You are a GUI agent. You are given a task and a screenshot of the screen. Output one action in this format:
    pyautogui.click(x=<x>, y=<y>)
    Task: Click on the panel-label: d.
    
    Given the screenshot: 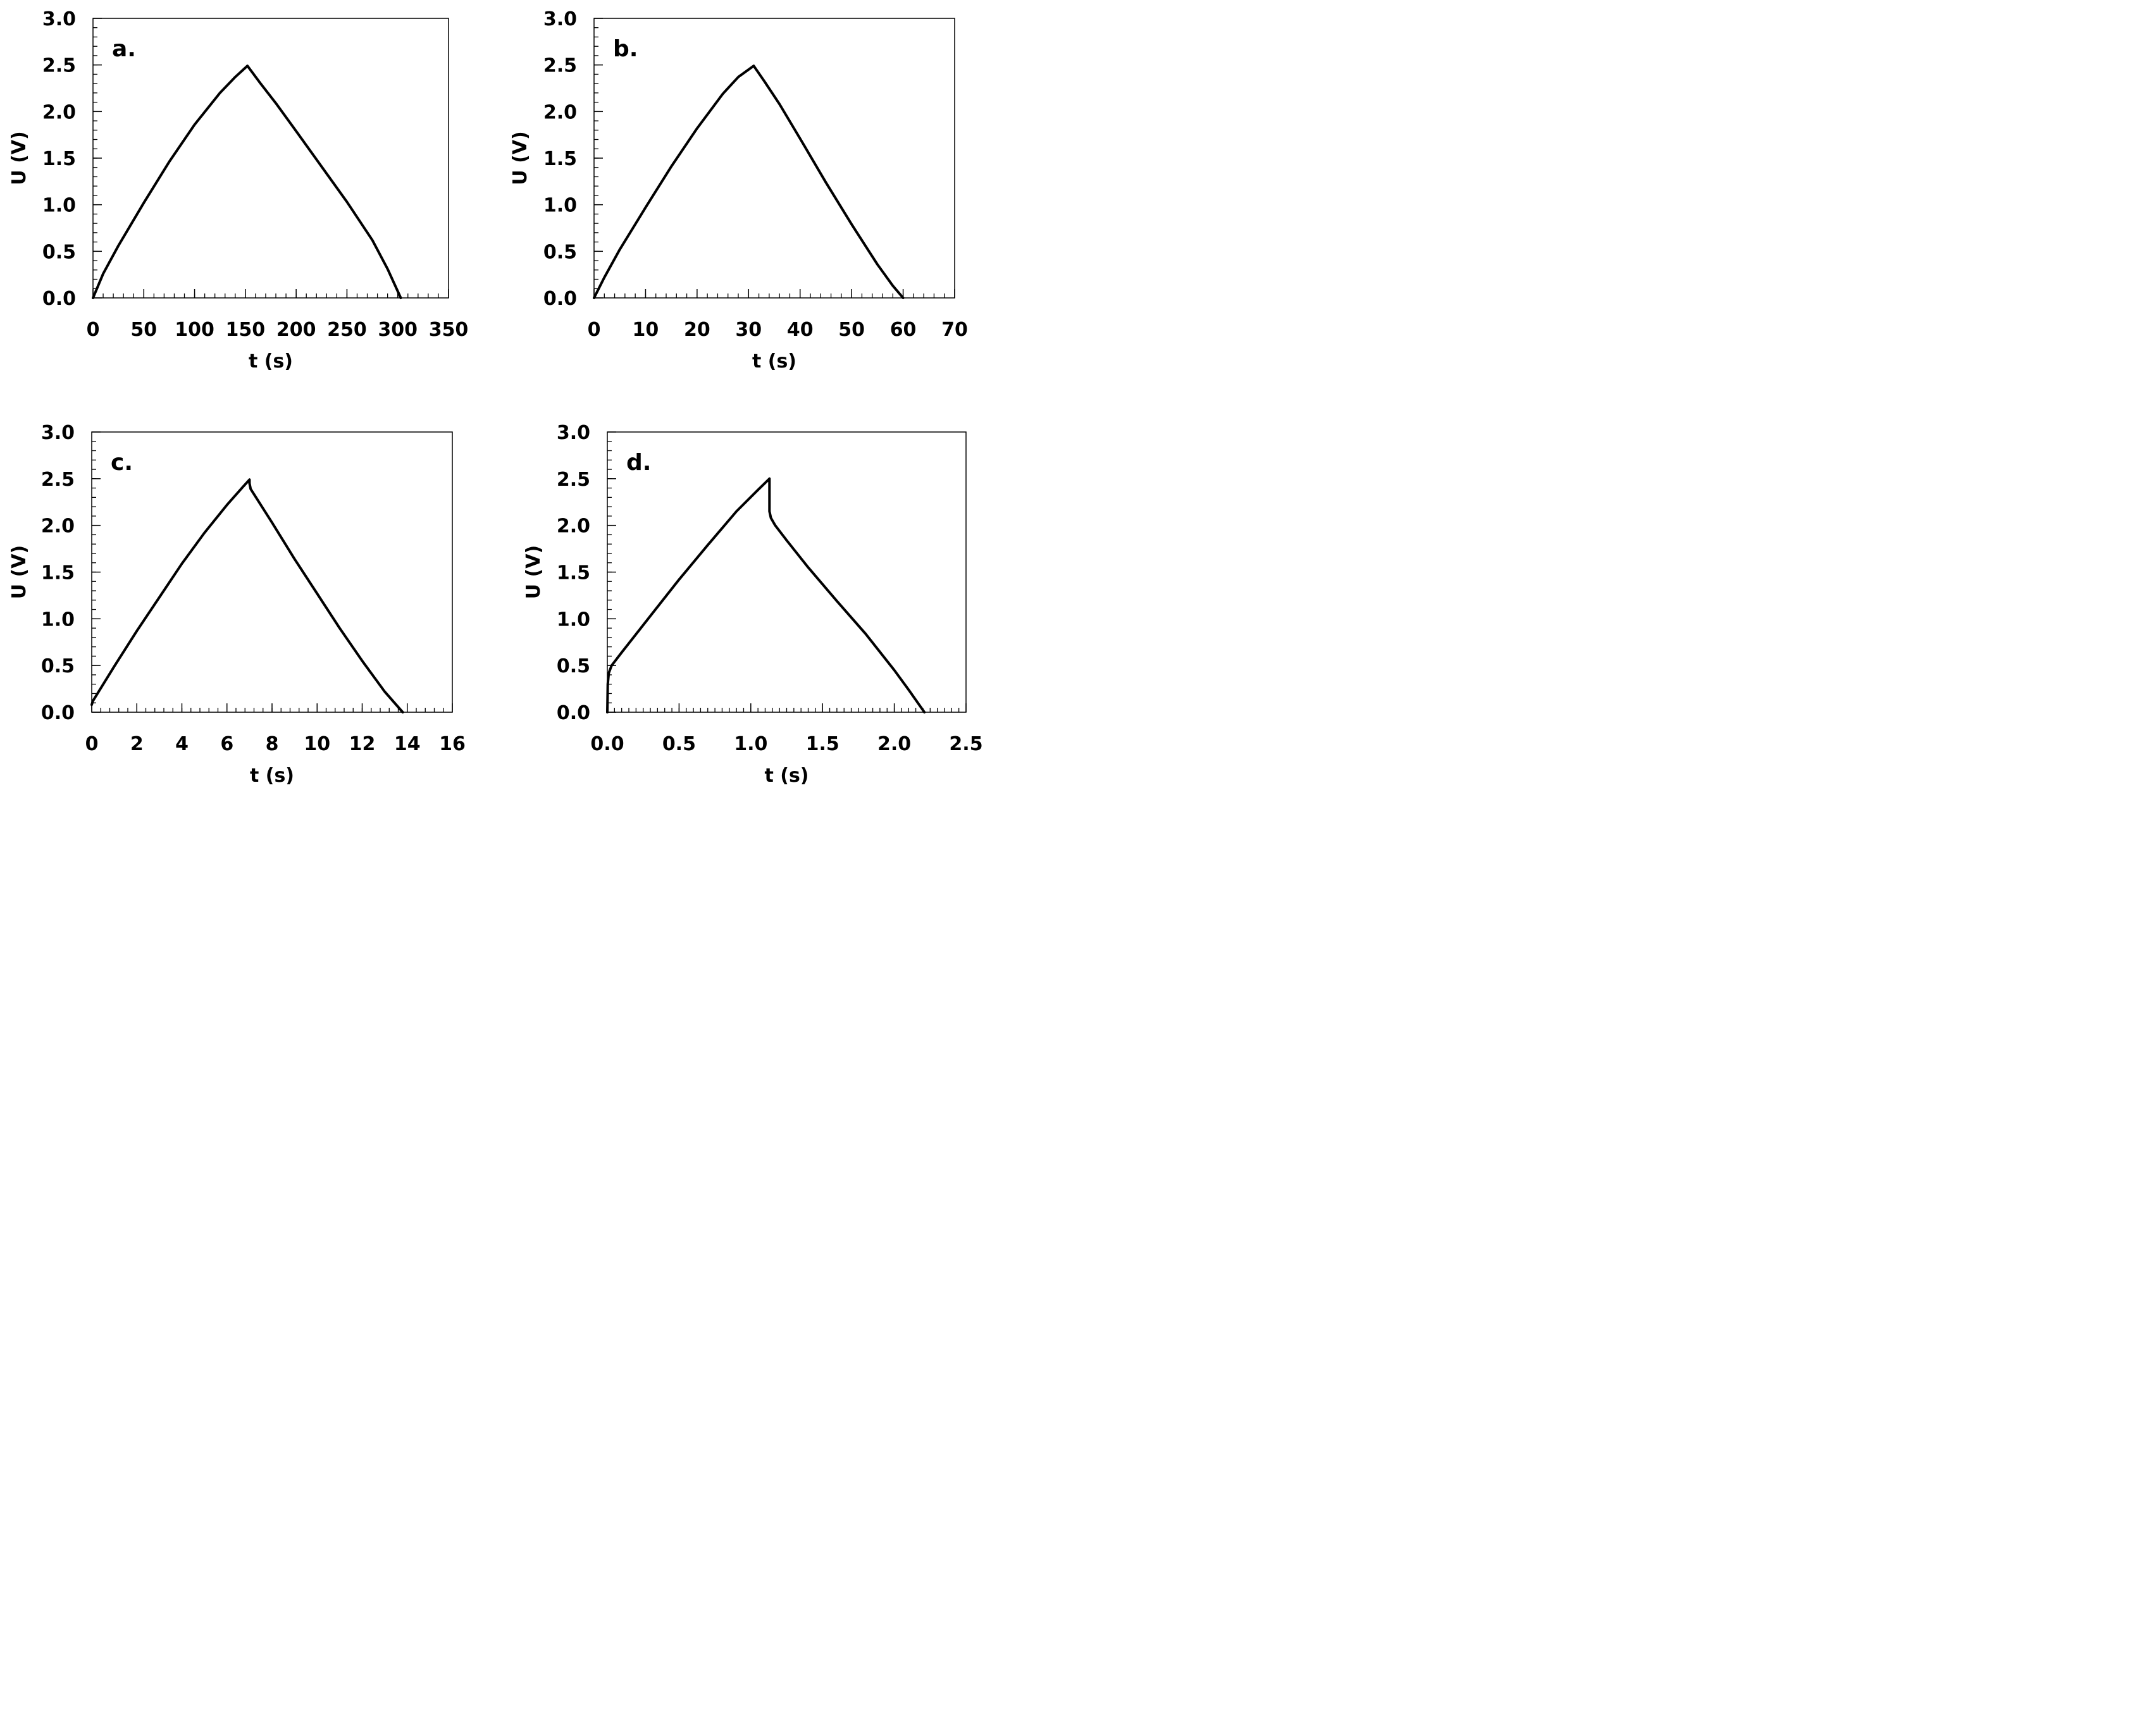 What is the action you would take?
    pyautogui.click(x=638, y=463)
    